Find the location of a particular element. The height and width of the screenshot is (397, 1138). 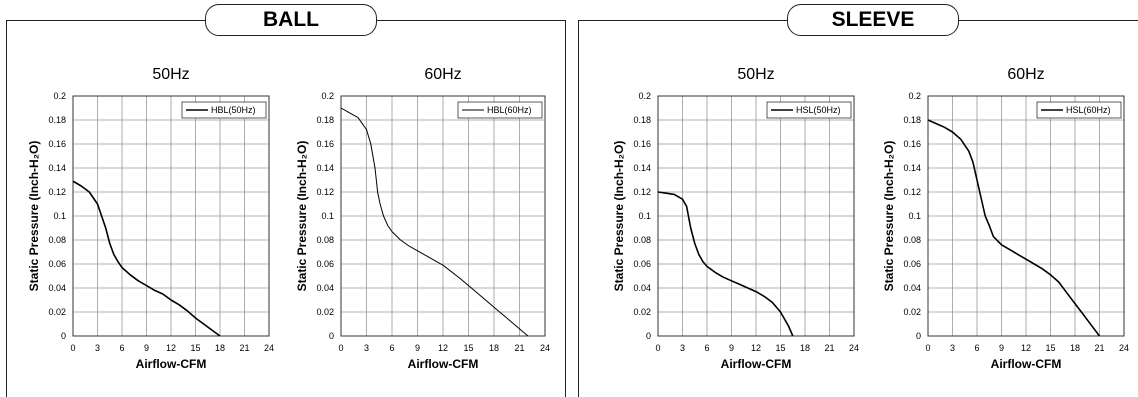

legend-label: HBL(60Hz) is located at coordinates (509, 110).